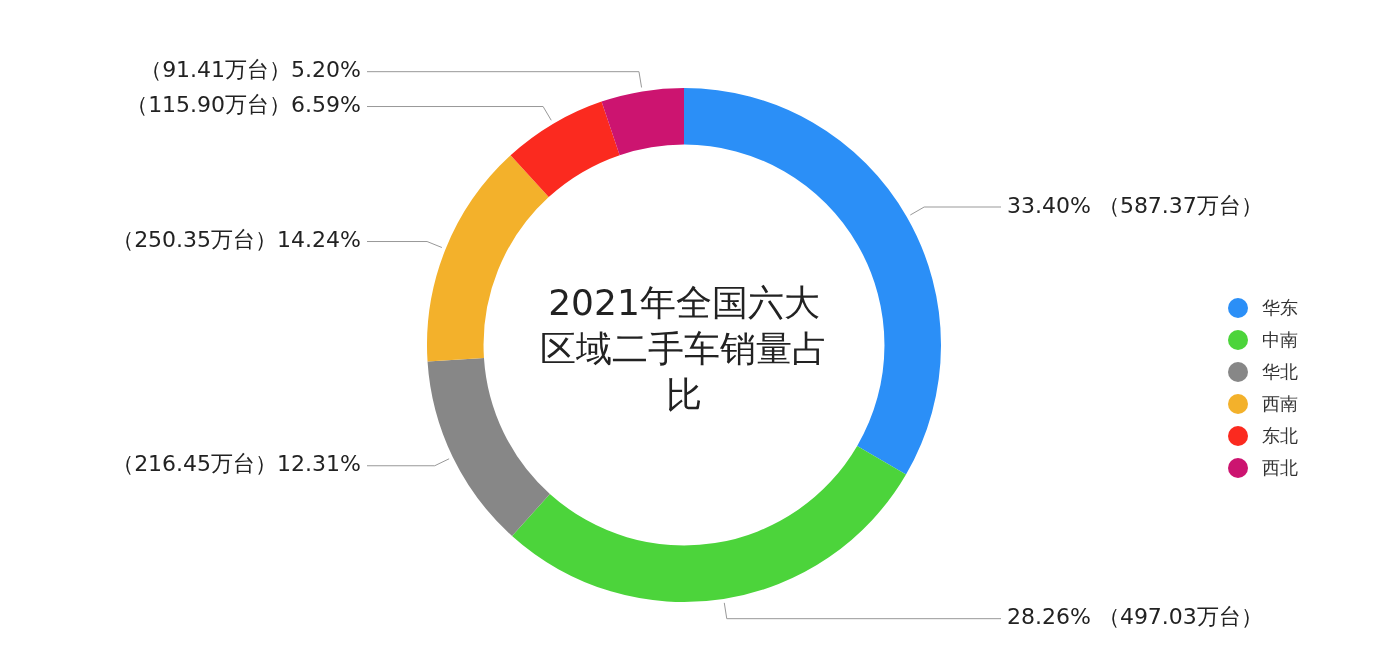 The image size is (1400, 664). Describe the element at coordinates (1279, 404) in the screenshot. I see `legend-label: 西南` at that location.